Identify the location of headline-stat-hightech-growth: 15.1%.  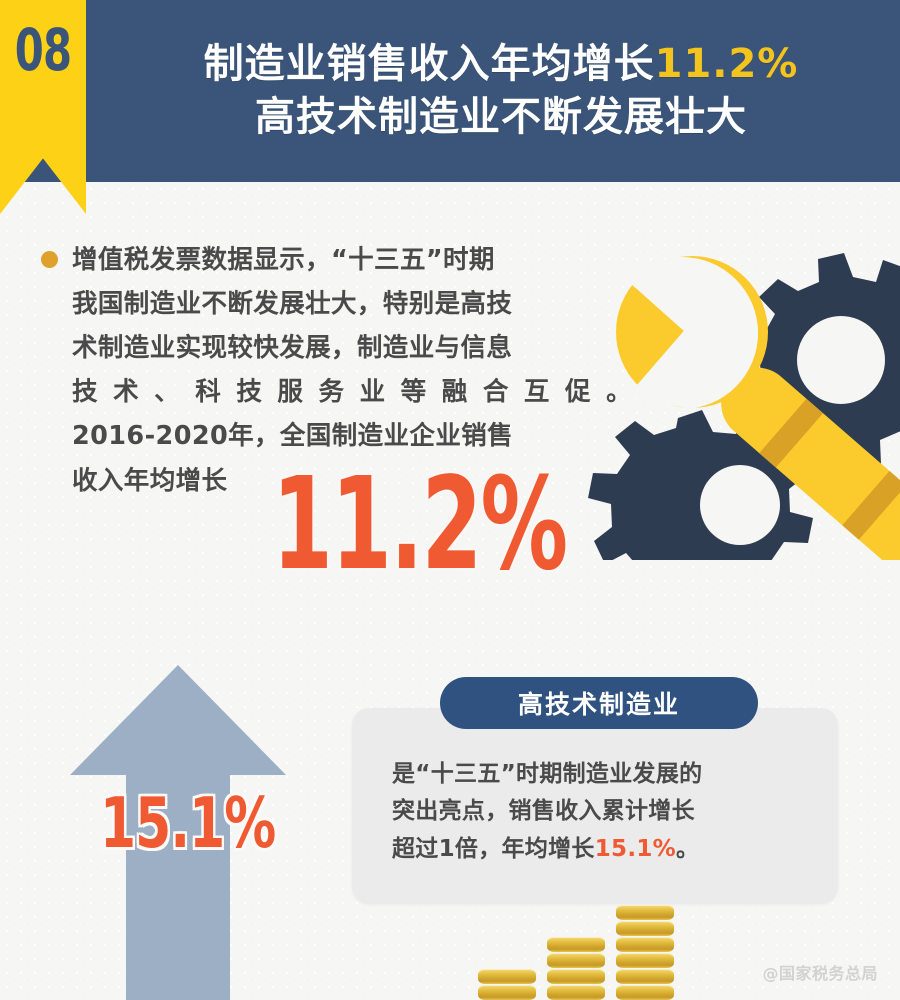
(188, 823).